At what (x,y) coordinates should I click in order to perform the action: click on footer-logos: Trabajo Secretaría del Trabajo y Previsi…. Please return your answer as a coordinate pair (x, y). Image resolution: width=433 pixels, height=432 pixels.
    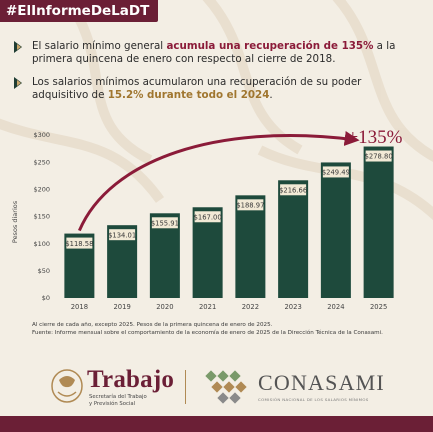
    Looking at the image, I should click on (216, 388).